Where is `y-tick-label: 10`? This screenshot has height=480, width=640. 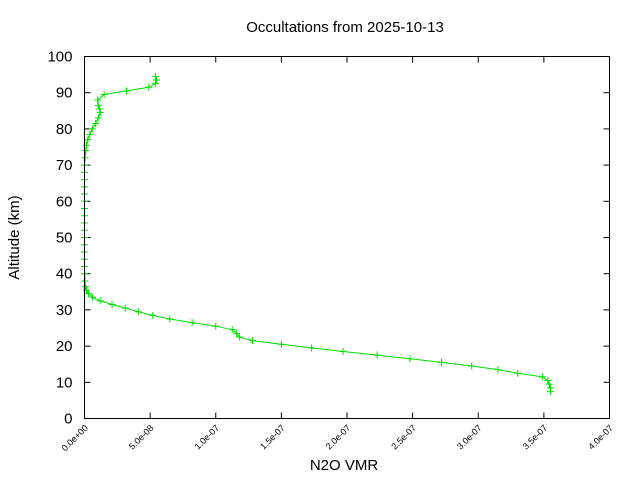
y-tick-label: 10 is located at coordinates (64, 382).